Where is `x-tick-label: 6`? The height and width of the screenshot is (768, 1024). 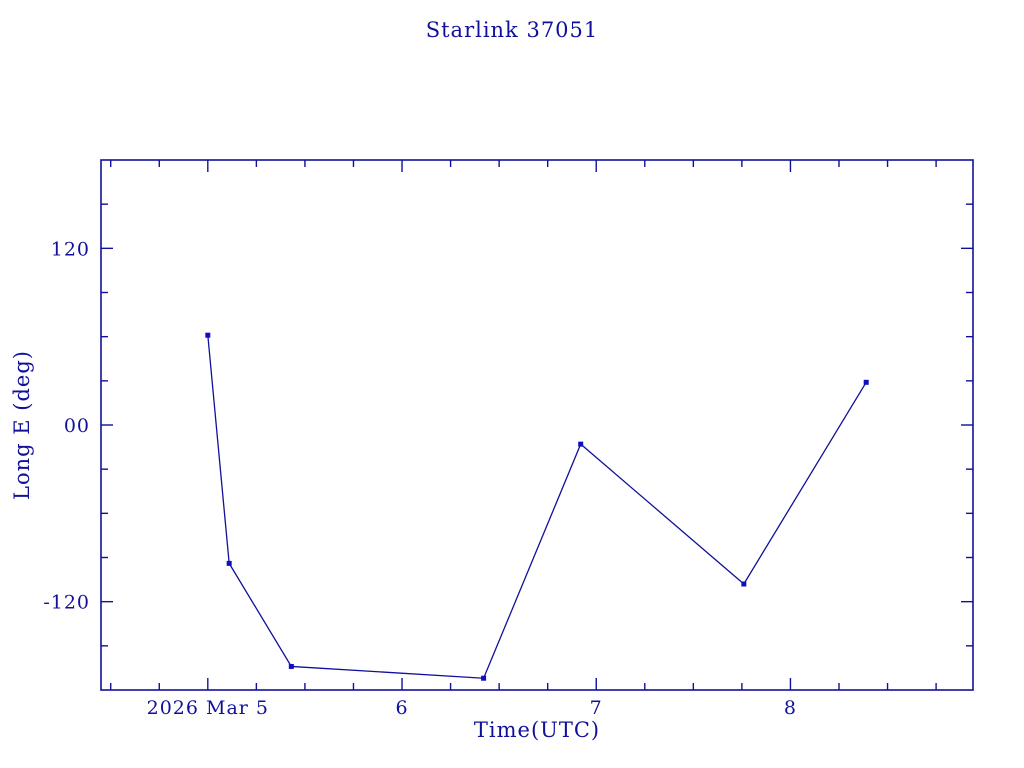
x-tick-label: 6 is located at coordinates (401, 708).